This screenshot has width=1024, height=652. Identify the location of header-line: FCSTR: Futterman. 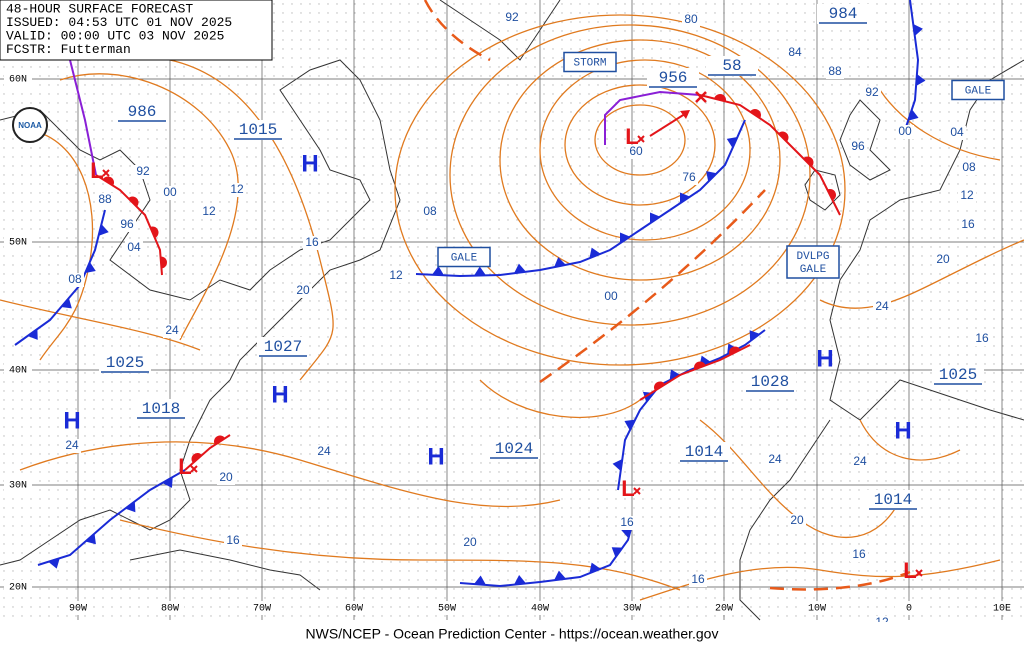
(68, 49).